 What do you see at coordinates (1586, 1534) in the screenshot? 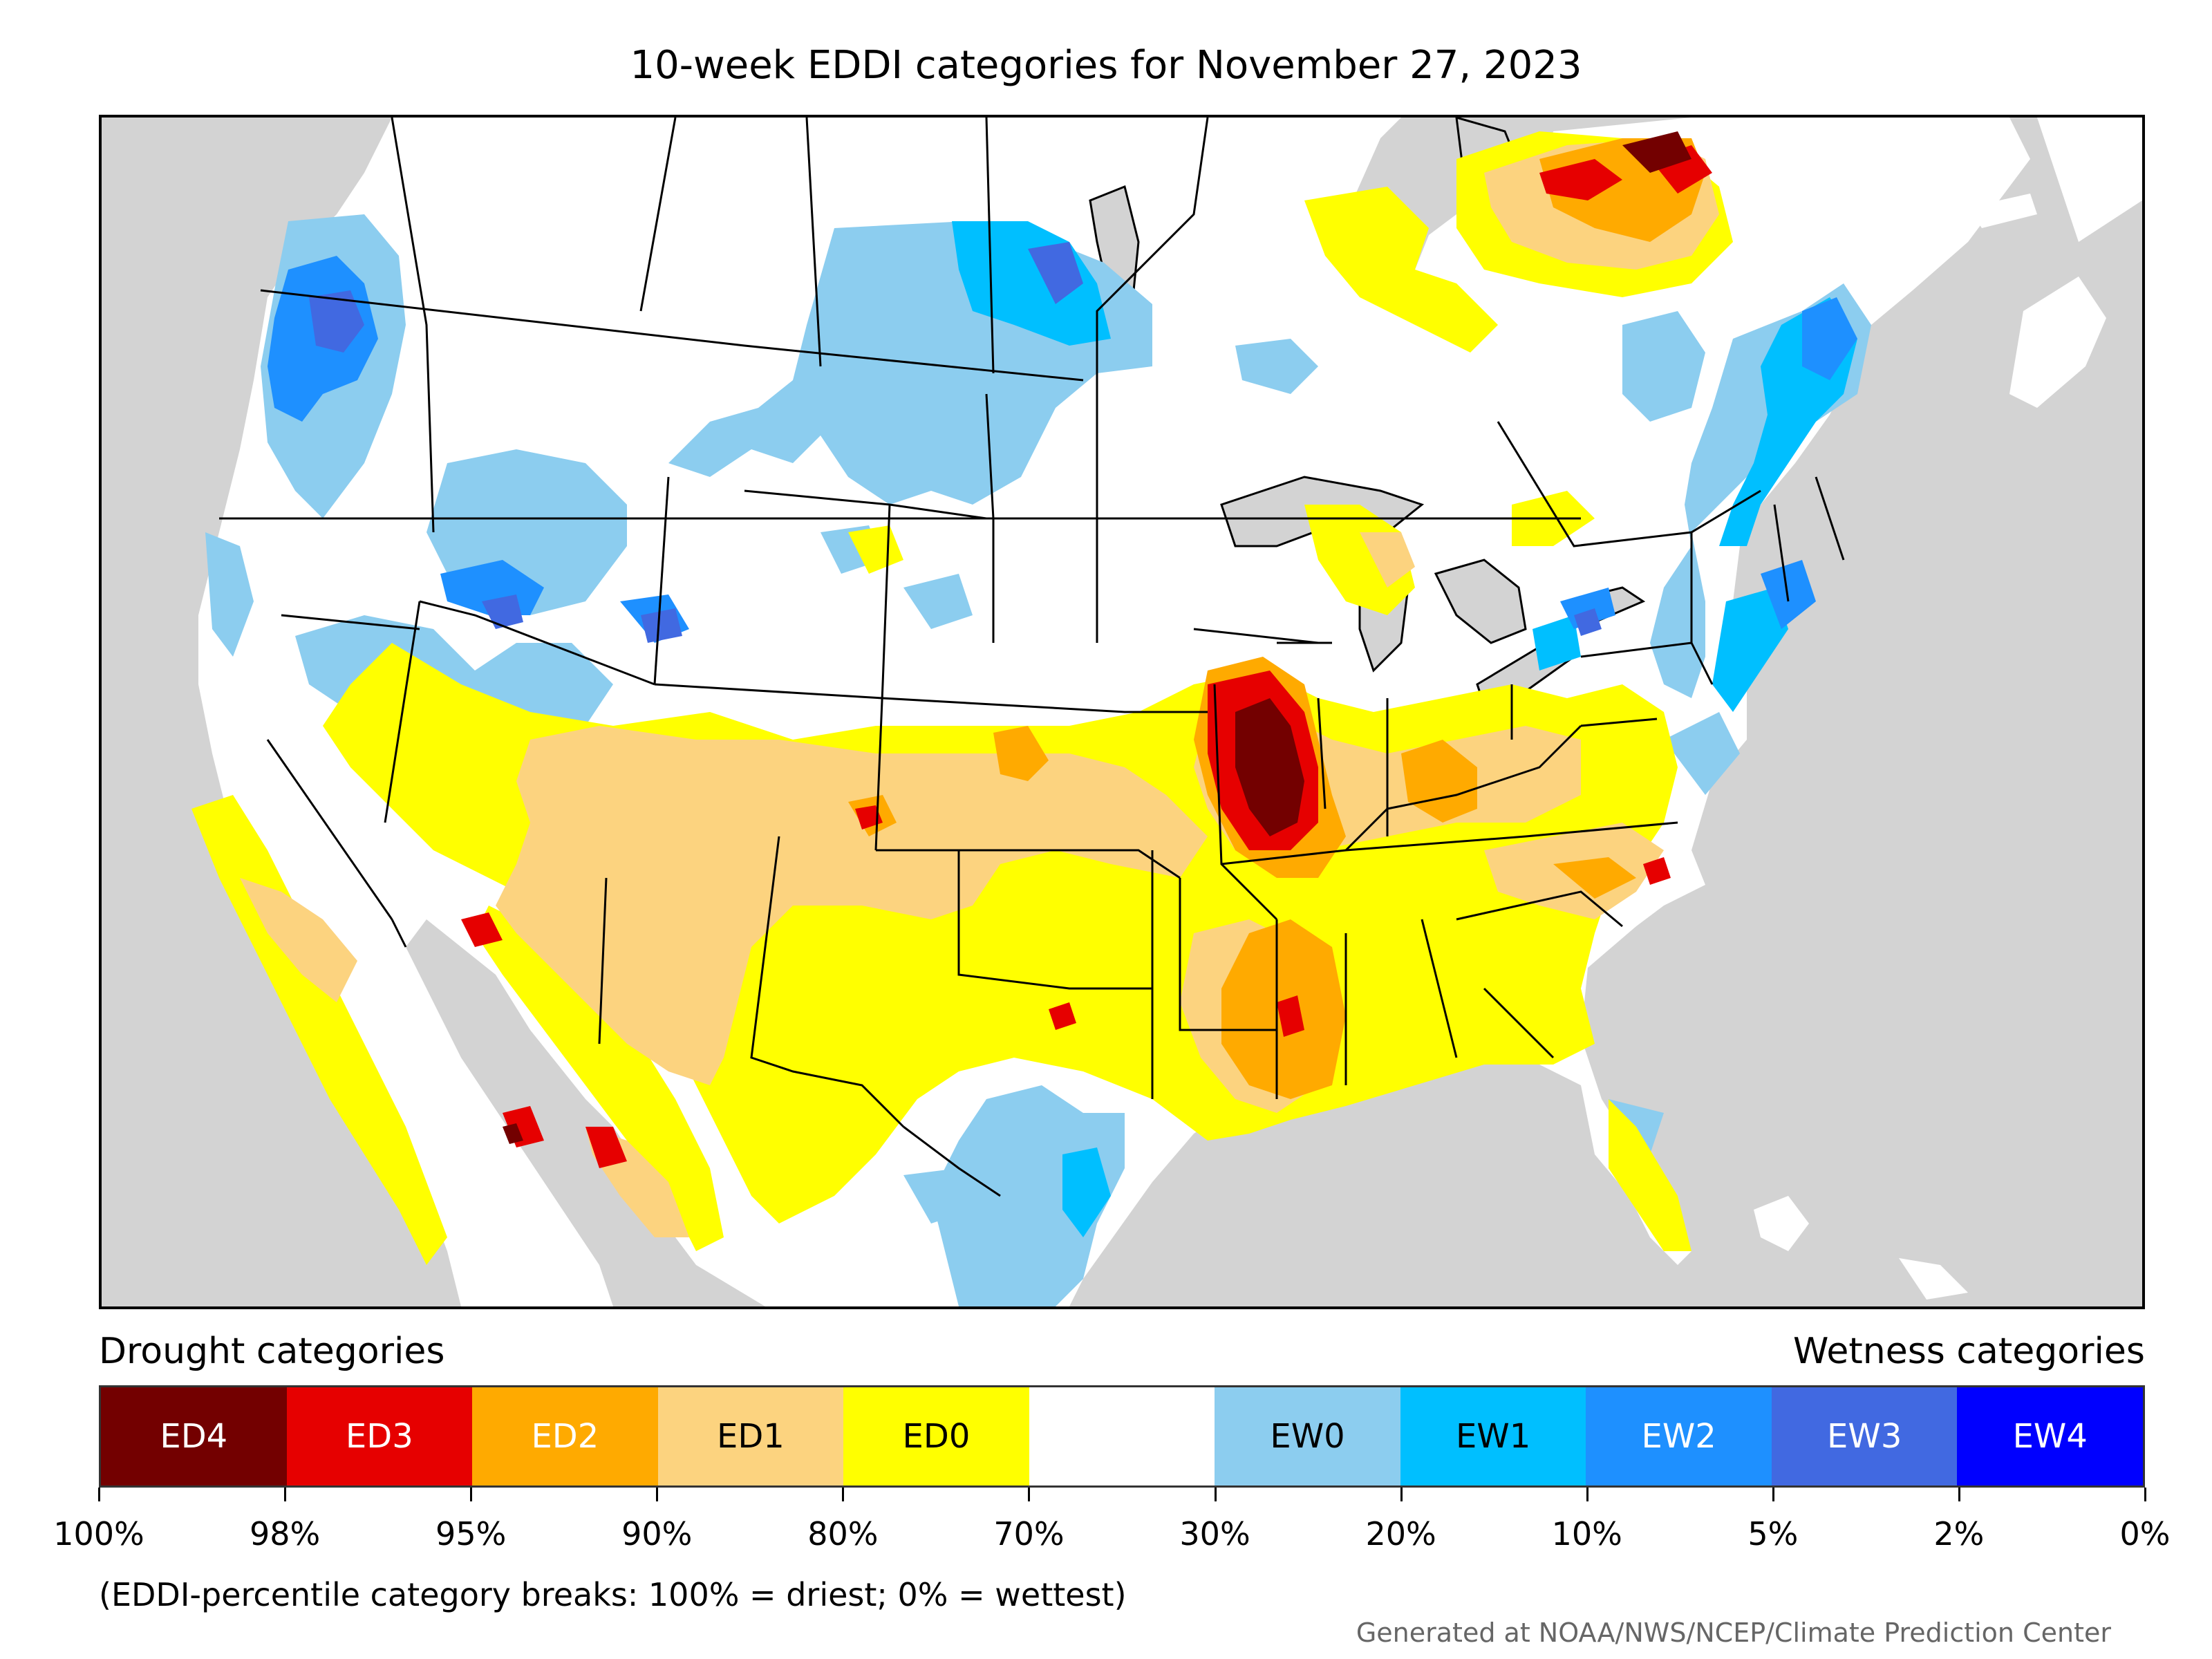
I see `legend-tick-label: 10%` at bounding box center [1586, 1534].